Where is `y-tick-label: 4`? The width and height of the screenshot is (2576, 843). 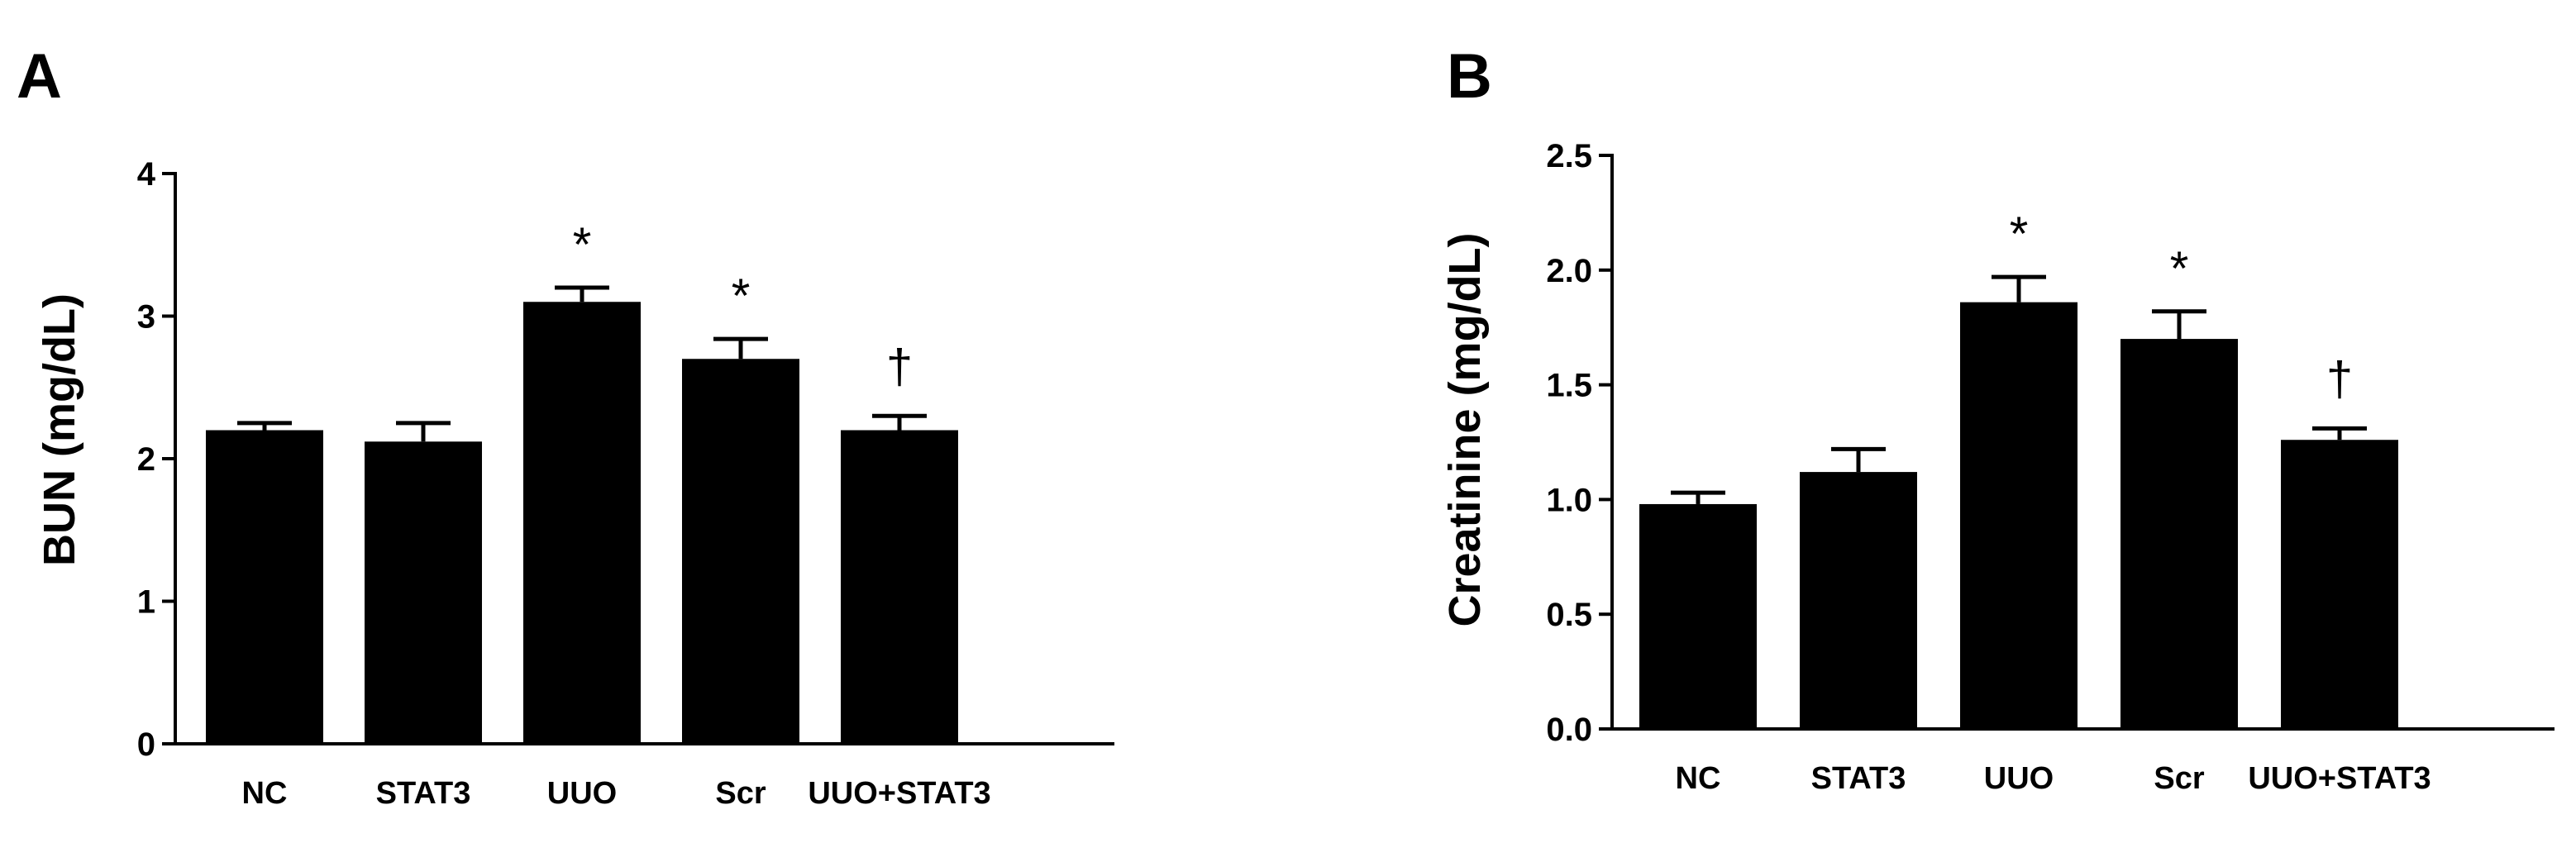 y-tick-label: 4 is located at coordinates (146, 174).